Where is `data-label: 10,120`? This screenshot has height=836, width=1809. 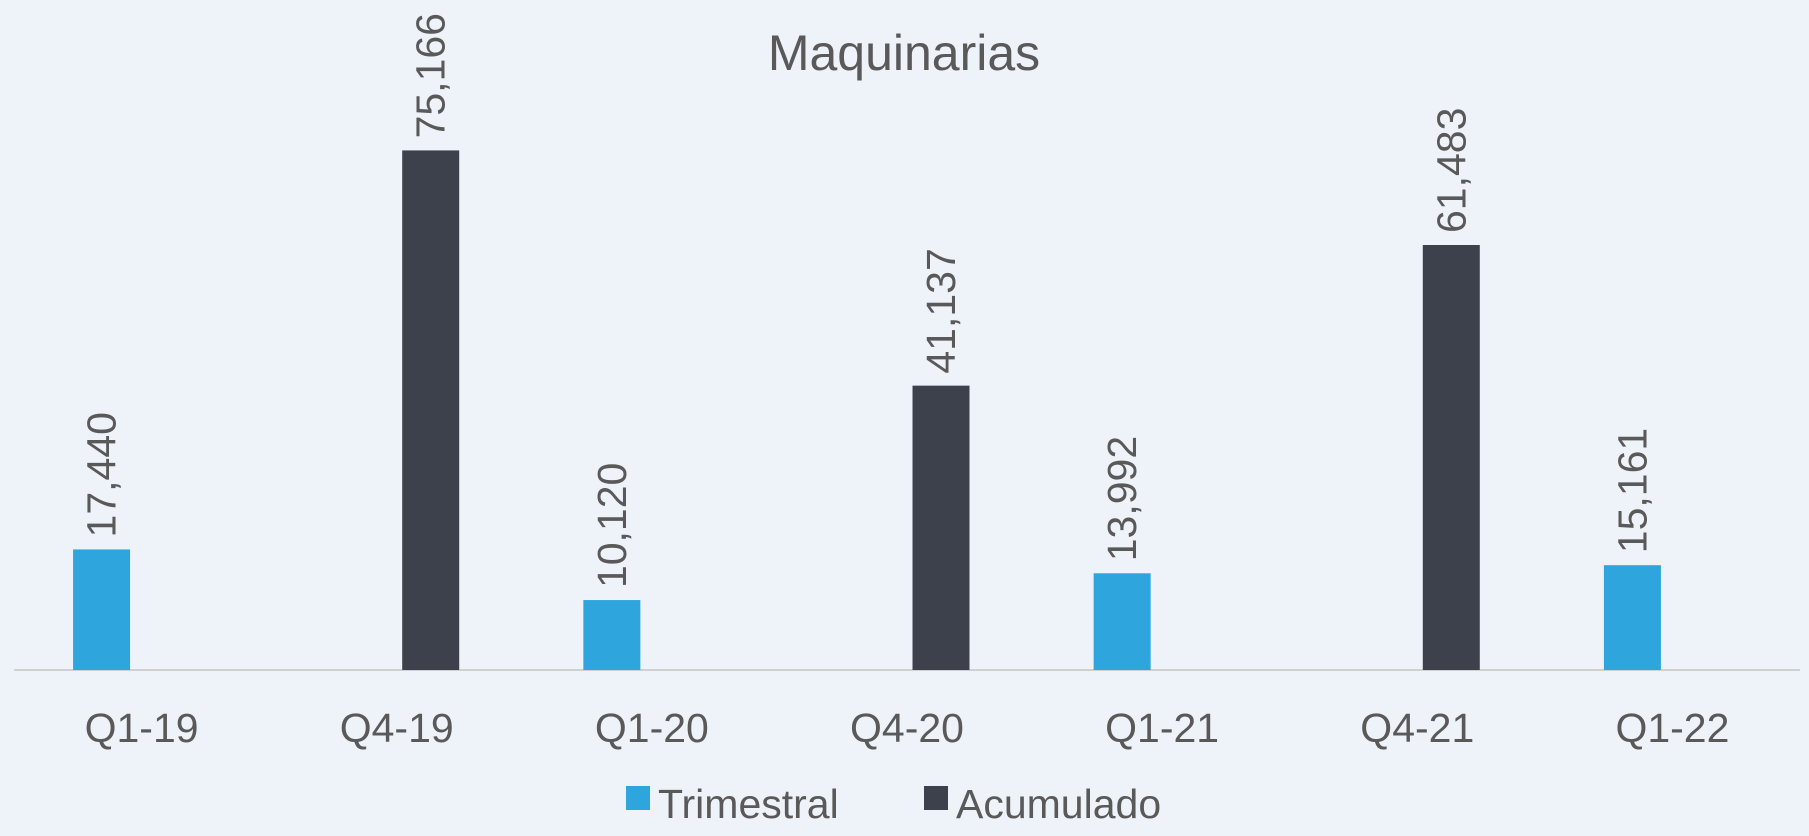 data-label: 10,120 is located at coordinates (612, 525).